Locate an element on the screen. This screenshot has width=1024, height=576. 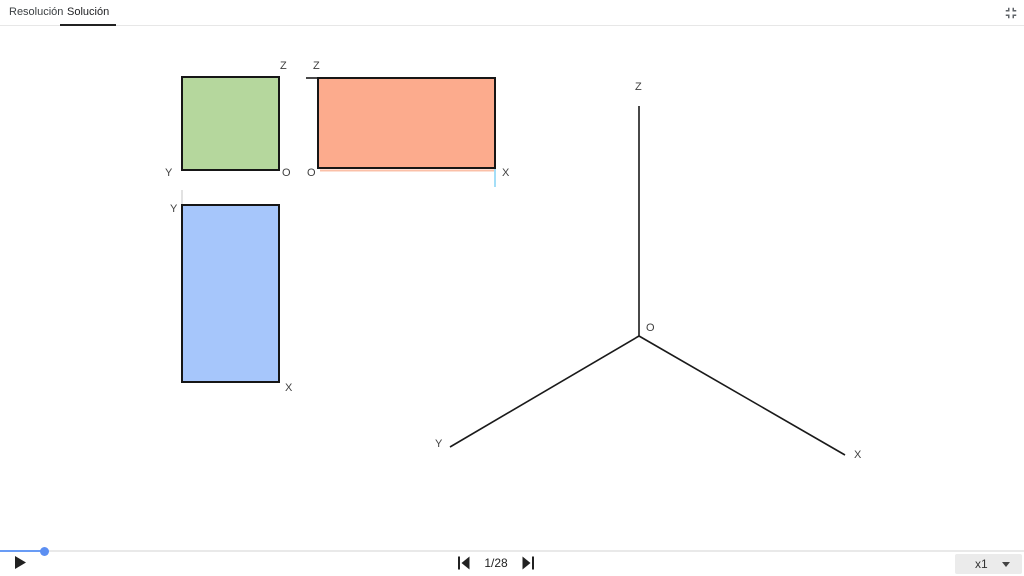
skip-previous-icon is located at coordinates (463, 563).